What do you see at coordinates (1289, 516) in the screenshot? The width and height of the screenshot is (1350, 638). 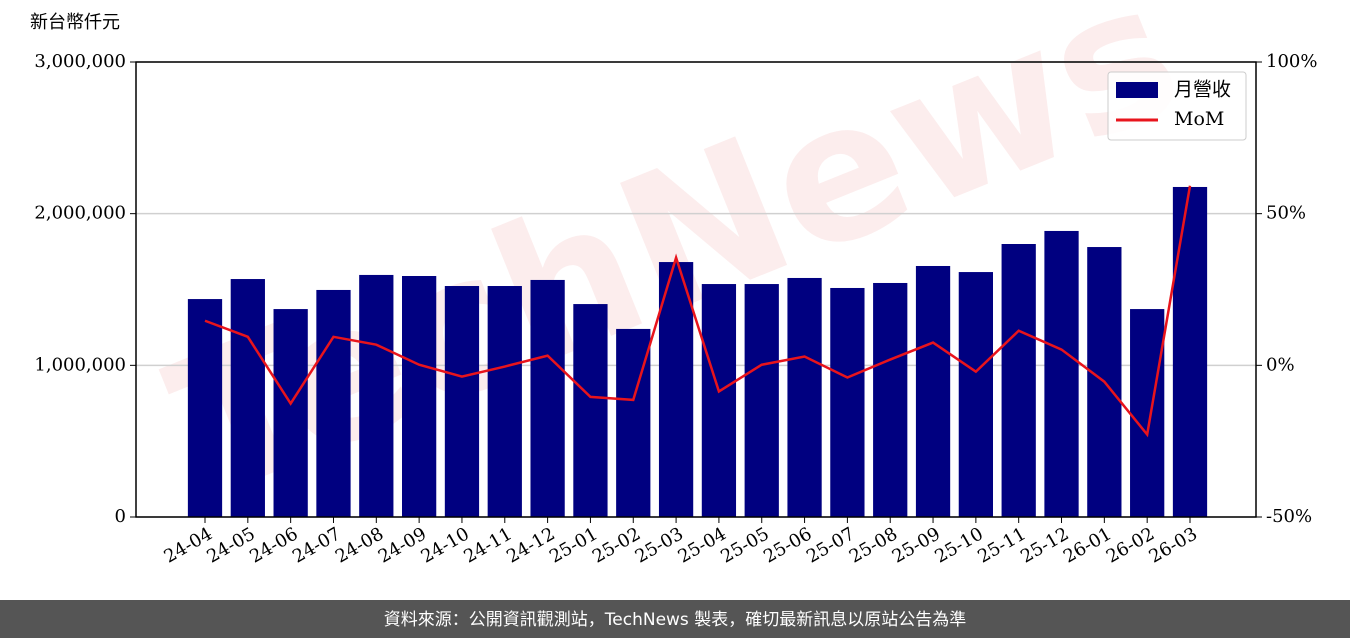 I see `y2-tick-label: -50%` at bounding box center [1289, 516].